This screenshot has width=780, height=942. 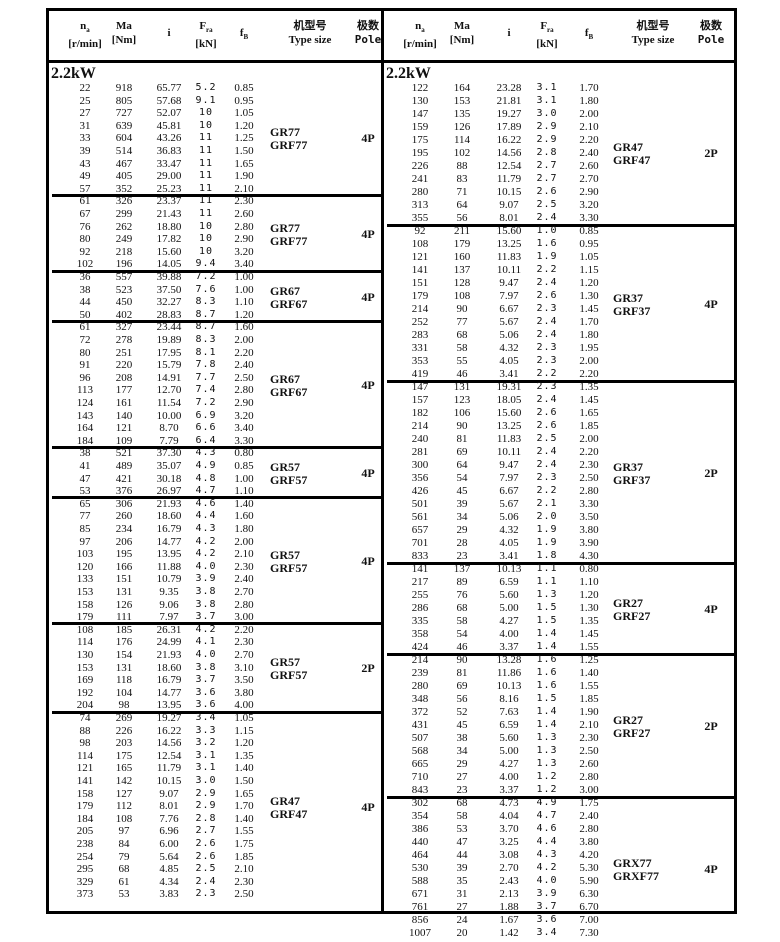 I want to click on service-factor-fb: 2.20, so click(x=589, y=452).